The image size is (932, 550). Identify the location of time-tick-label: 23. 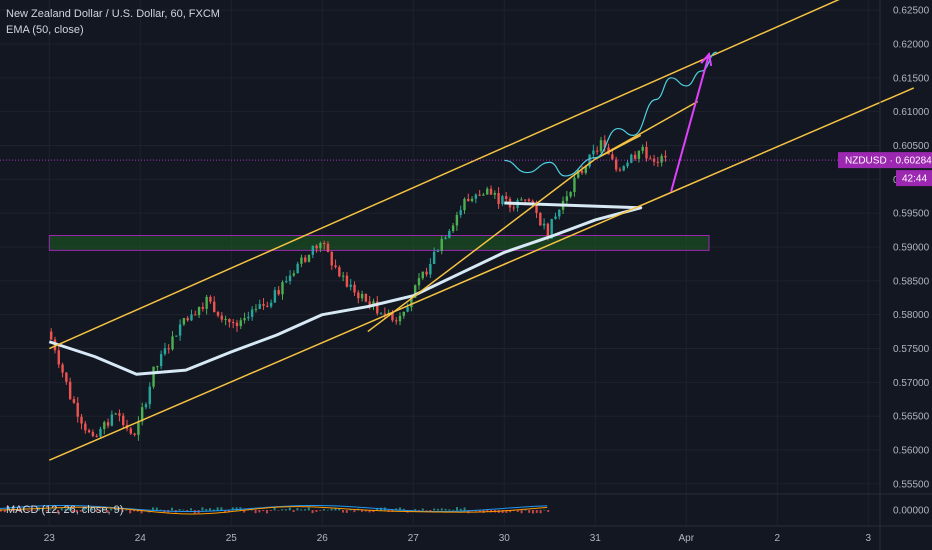
(50, 538).